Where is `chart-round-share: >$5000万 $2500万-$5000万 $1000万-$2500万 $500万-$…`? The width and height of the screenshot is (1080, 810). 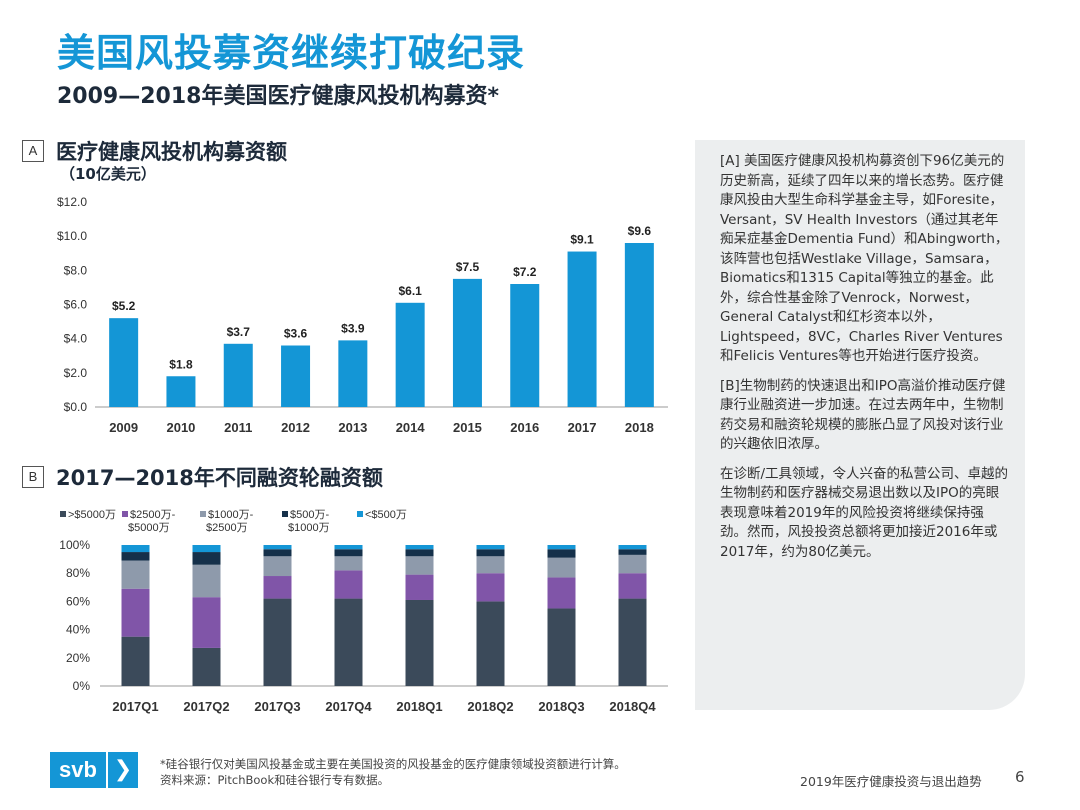
chart-round-share: >$5000万 $2500万-$5000万 $1000万-$2500万 $500万-$… is located at coordinates (363, 611).